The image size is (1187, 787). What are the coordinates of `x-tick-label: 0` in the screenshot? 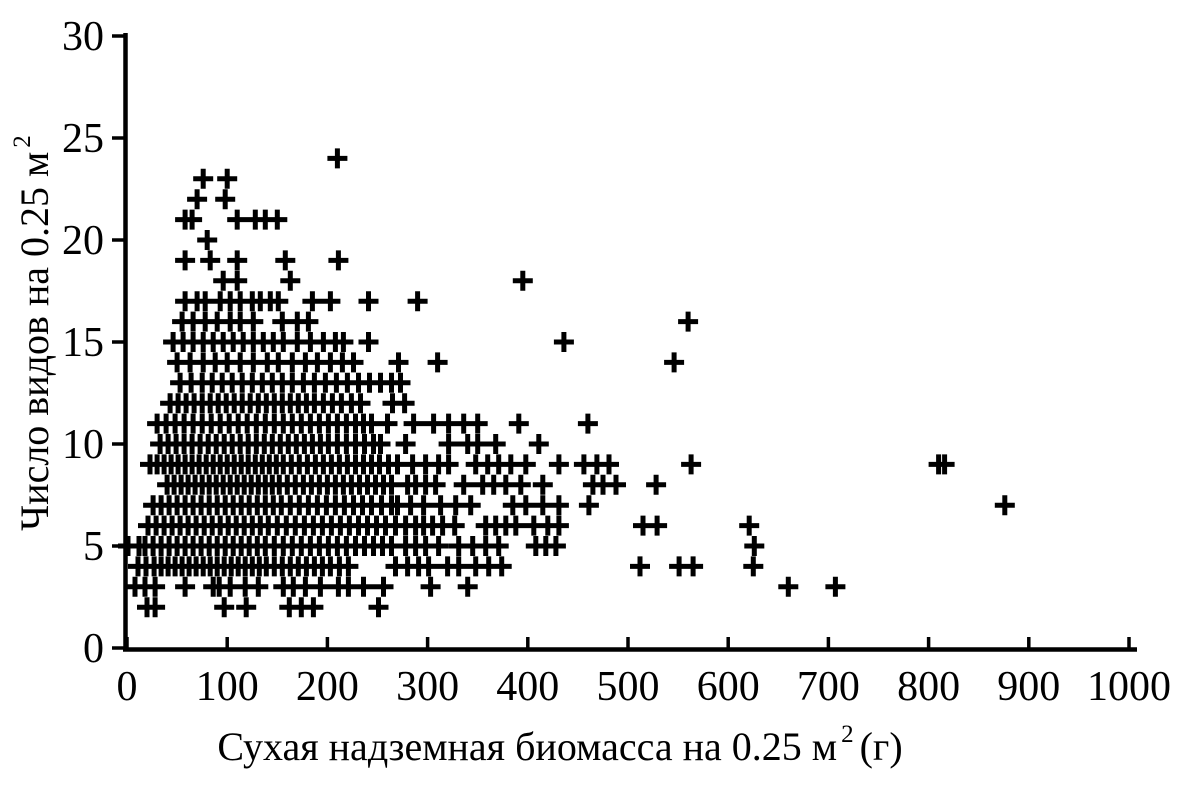 It's located at (127, 687).